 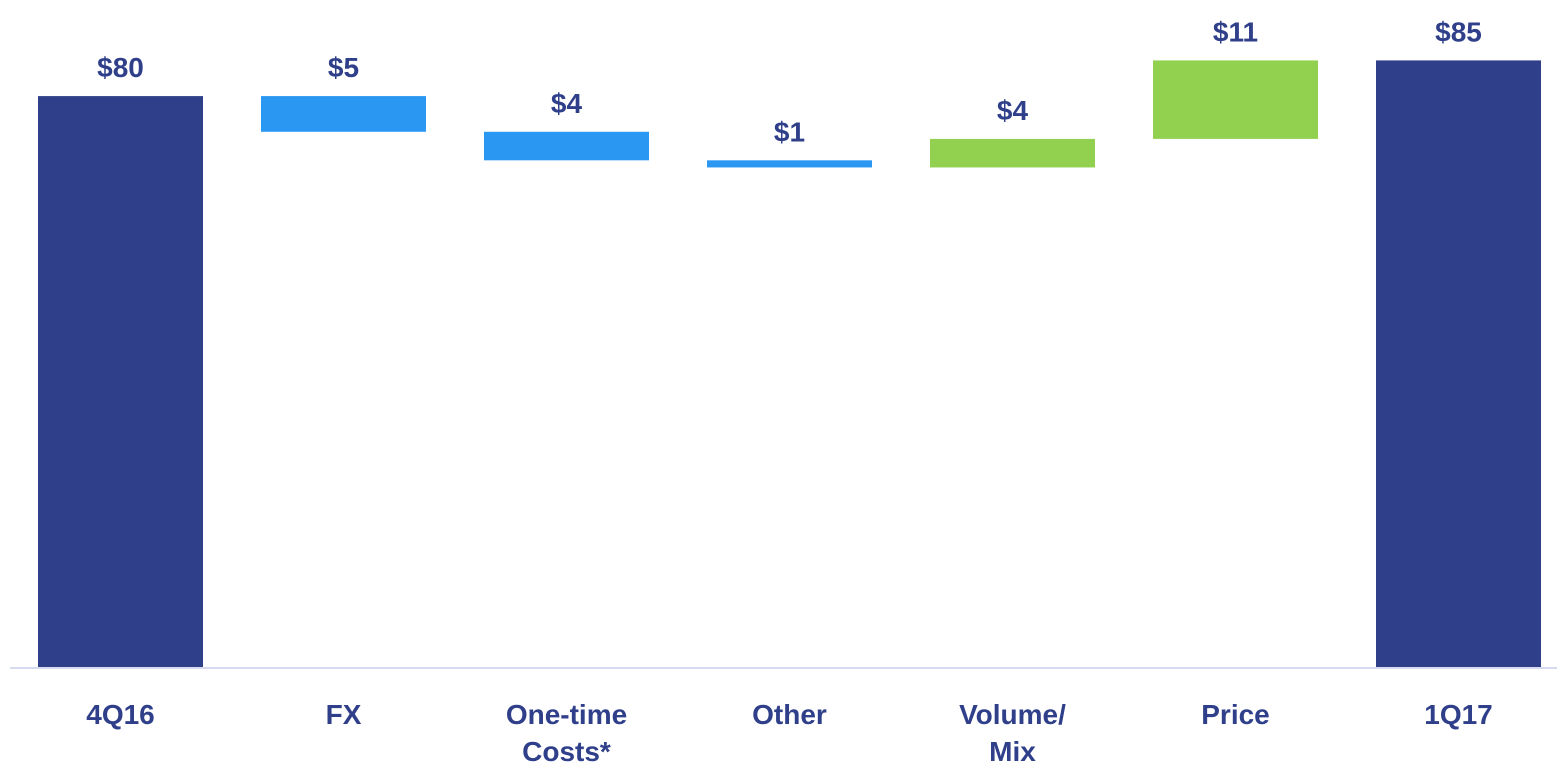 I want to click on x-tick-label-4: Volume/Mix, so click(x=1012, y=733).